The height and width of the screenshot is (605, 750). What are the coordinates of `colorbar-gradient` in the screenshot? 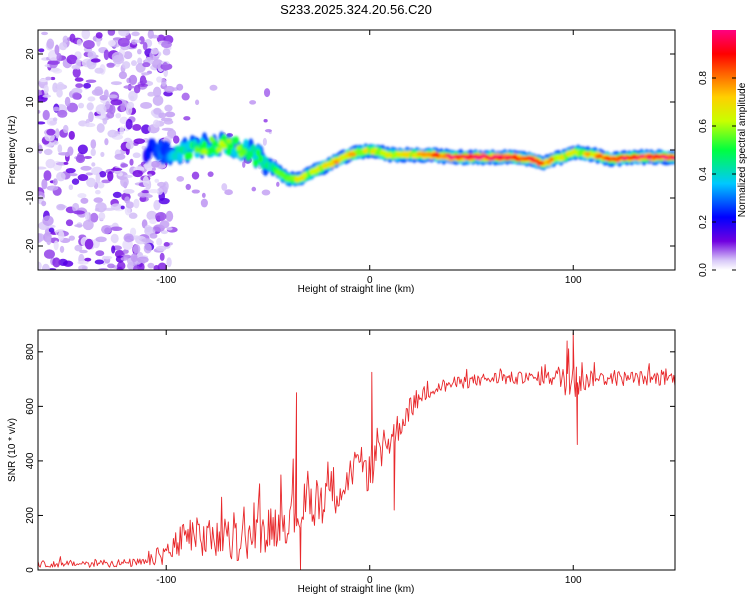 It's located at (724, 150).